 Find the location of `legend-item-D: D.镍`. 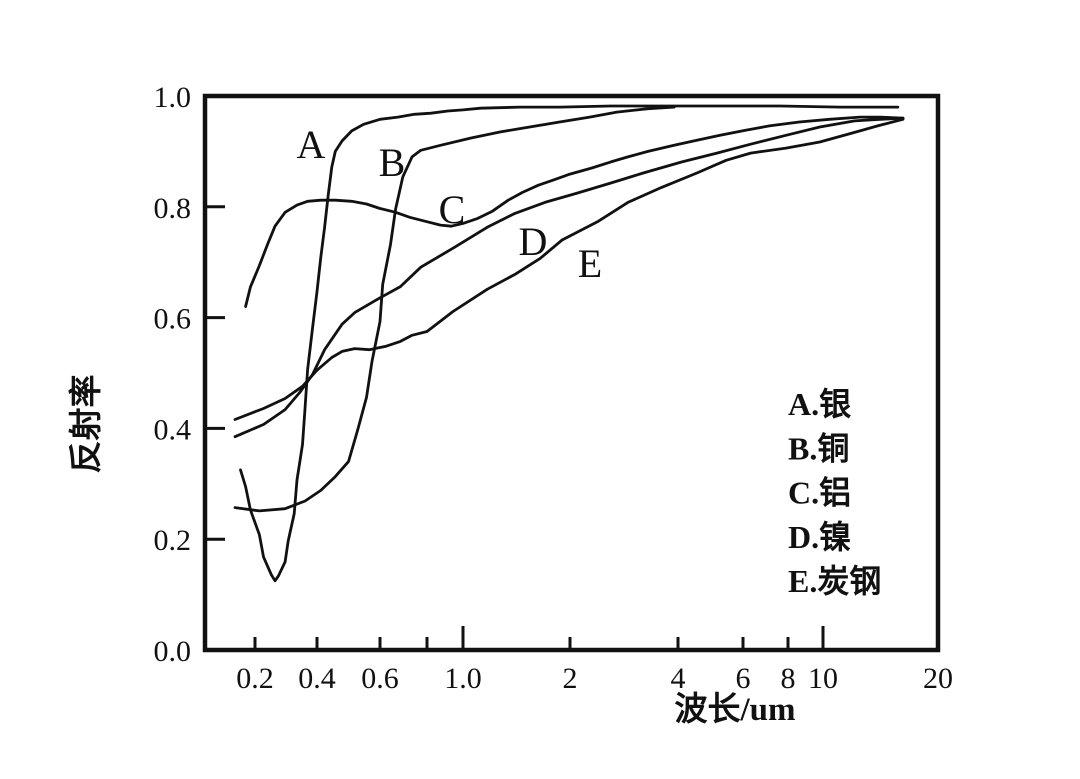

legend-item-D: D.镍 is located at coordinates (819, 537).